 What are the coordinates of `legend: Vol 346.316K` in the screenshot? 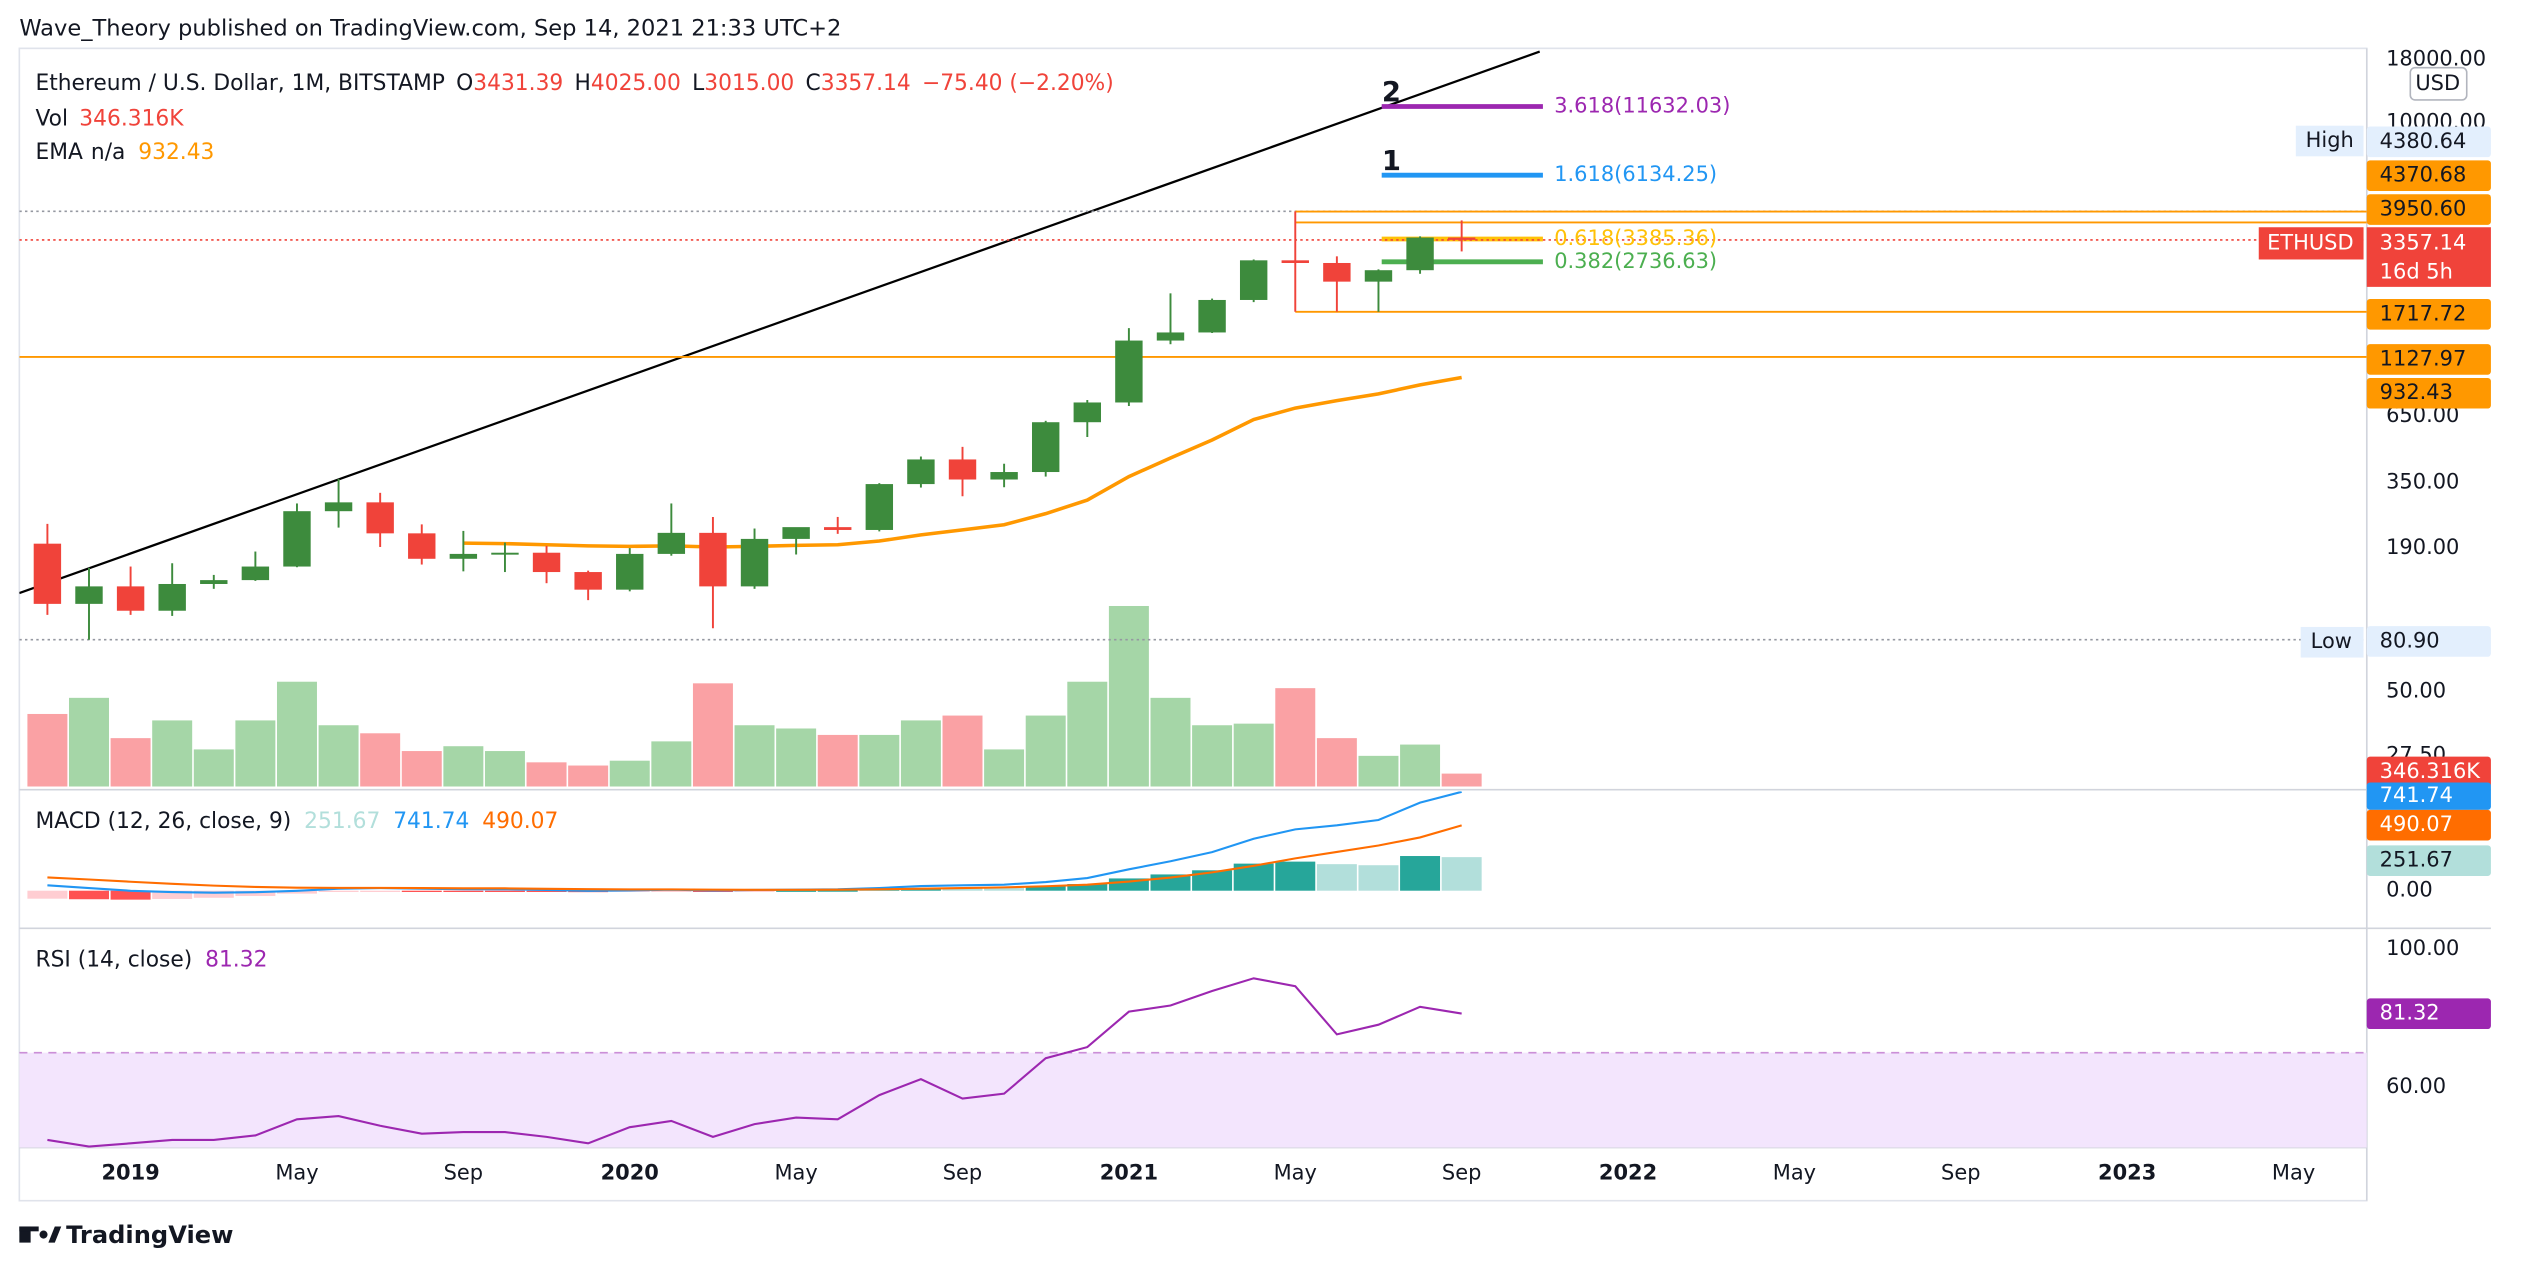 It's located at (109, 118).